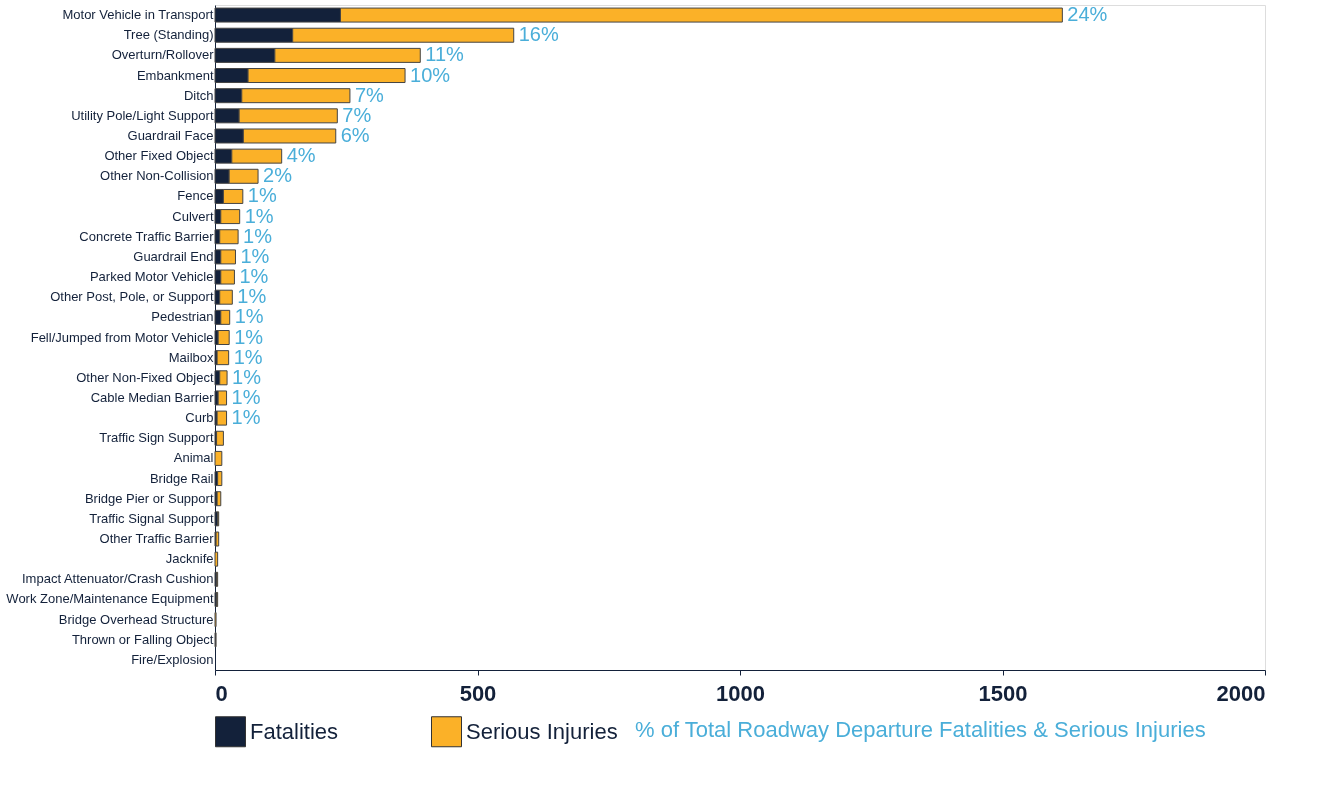  What do you see at coordinates (445, 54) in the screenshot?
I see `annotation: 11%` at bounding box center [445, 54].